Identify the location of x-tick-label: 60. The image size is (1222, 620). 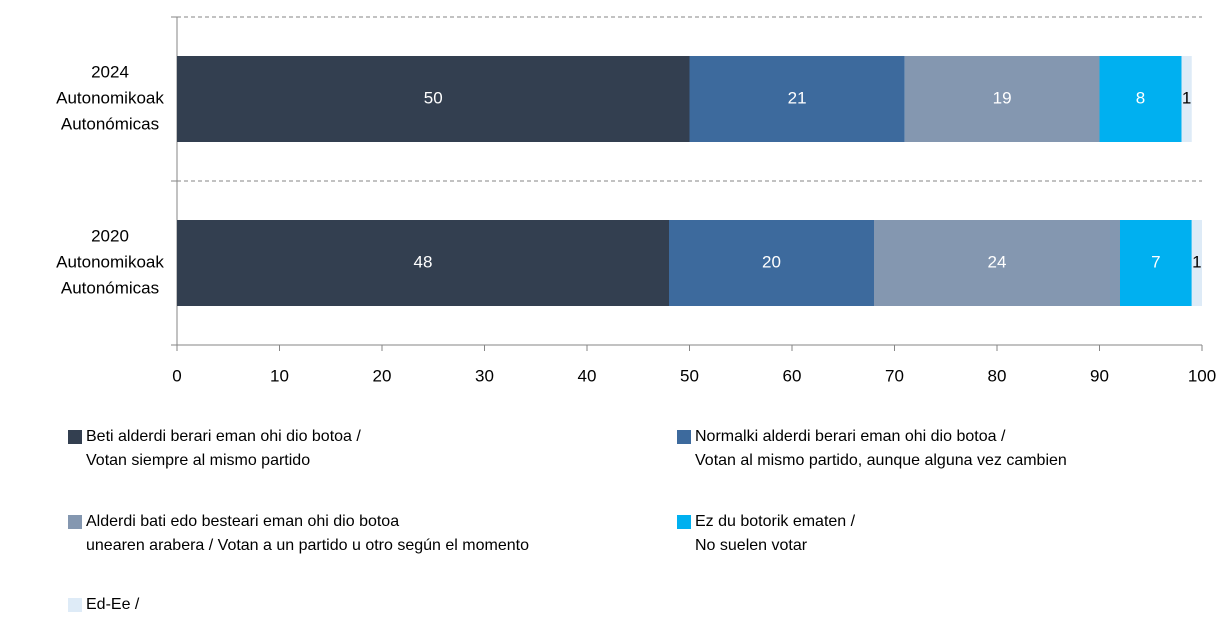
(792, 375).